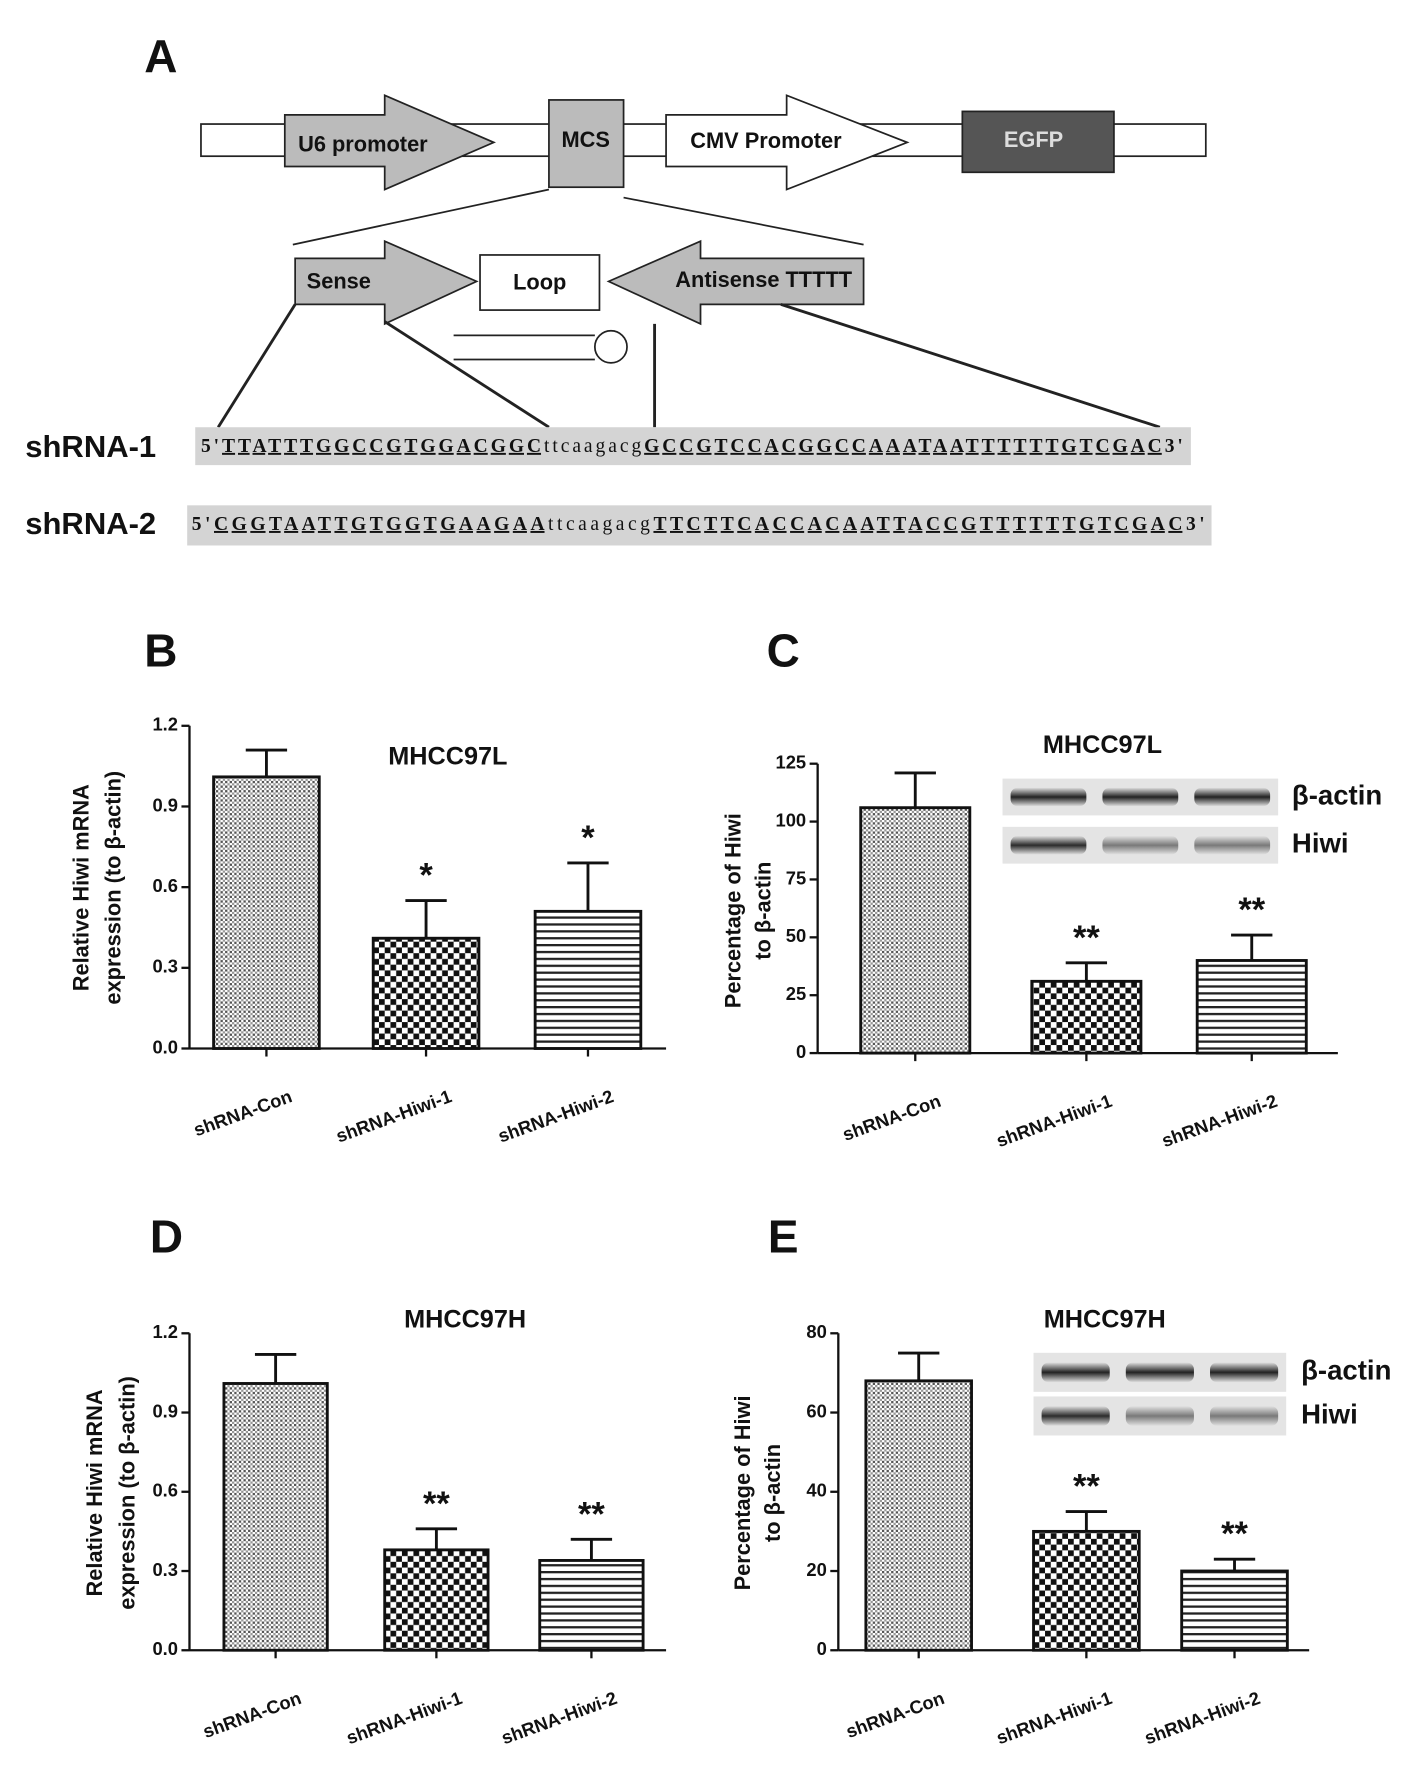 This screenshot has height=1772, width=1424. What do you see at coordinates (1105, 1319) in the screenshot?
I see `chart-title: MHCC97H` at bounding box center [1105, 1319].